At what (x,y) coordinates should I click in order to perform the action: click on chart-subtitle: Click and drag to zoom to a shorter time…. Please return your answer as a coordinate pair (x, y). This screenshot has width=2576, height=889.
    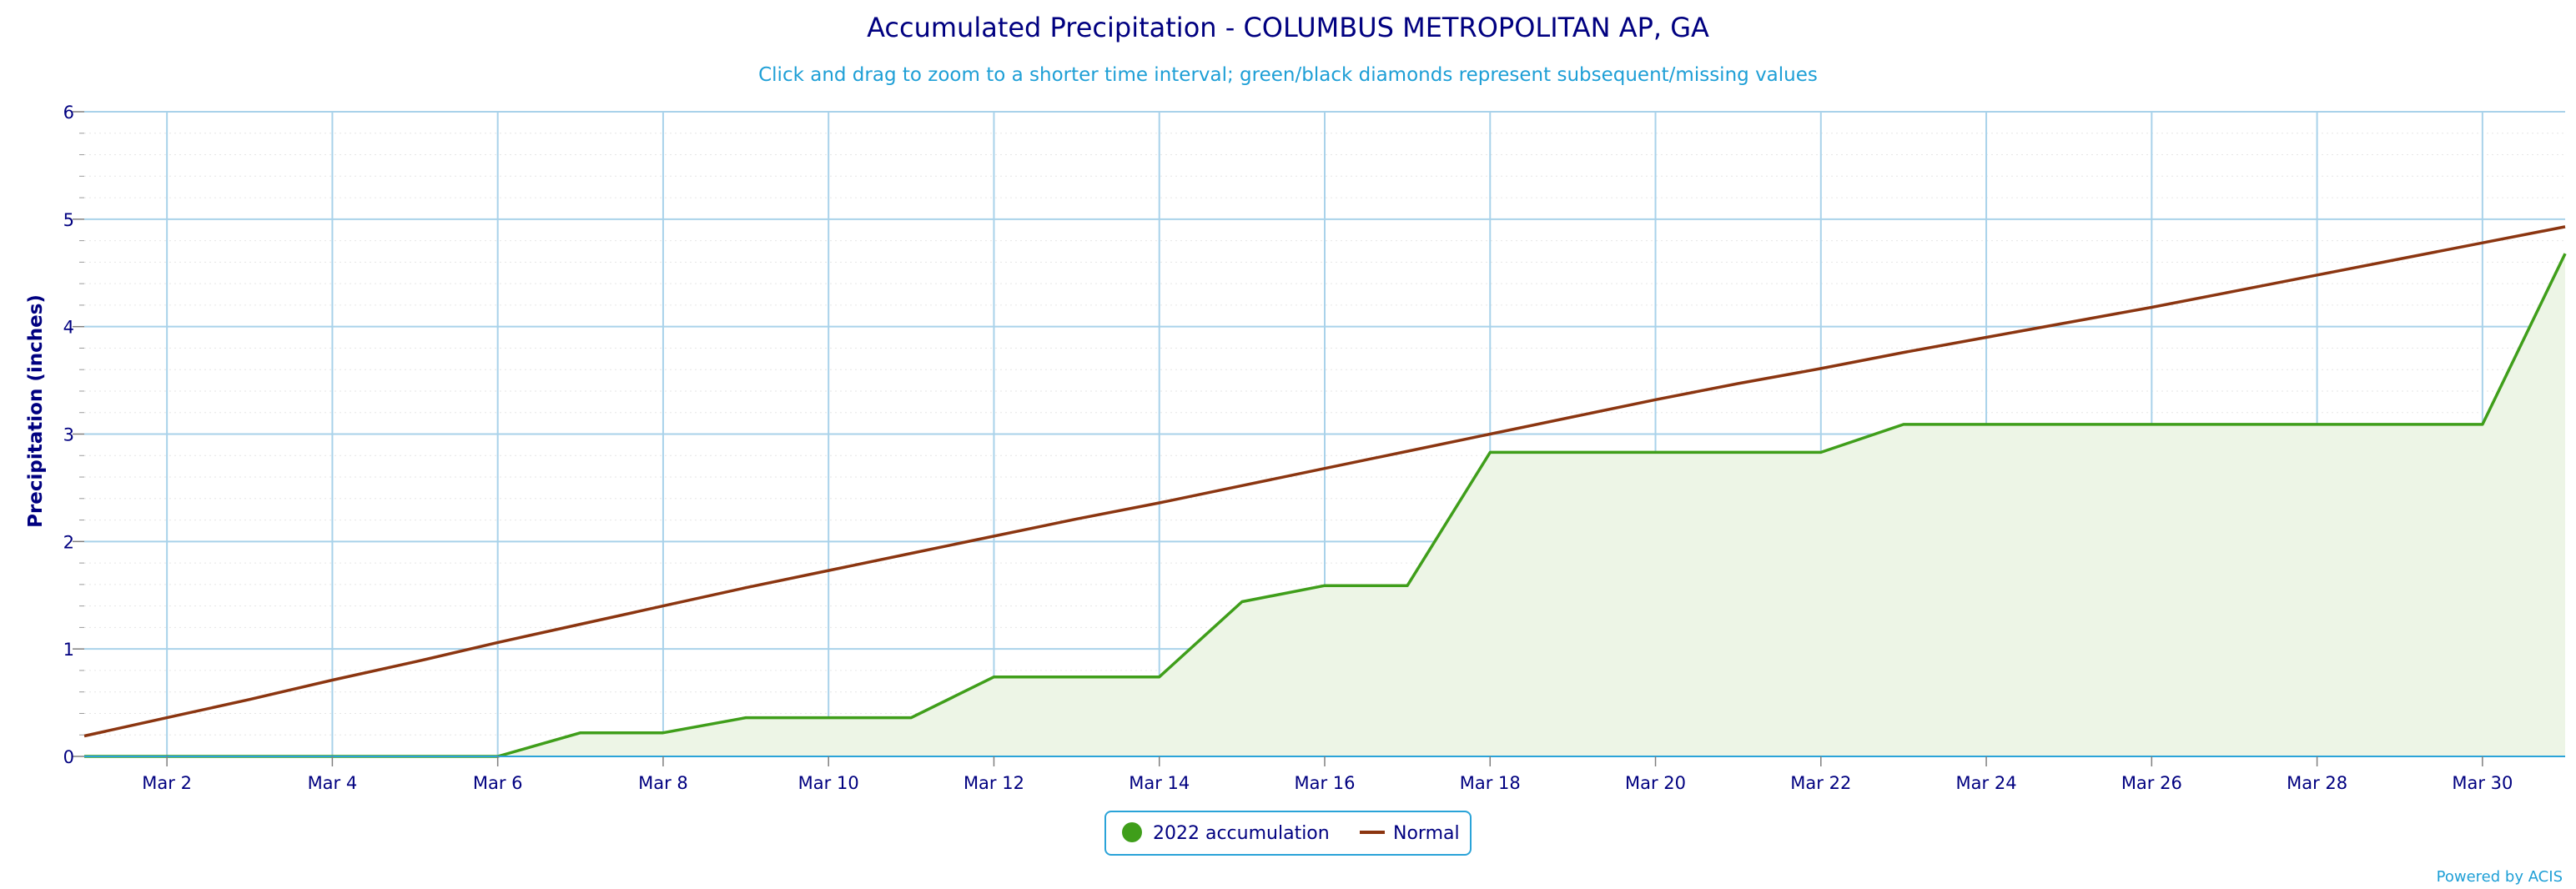
    Looking at the image, I should click on (1288, 75).